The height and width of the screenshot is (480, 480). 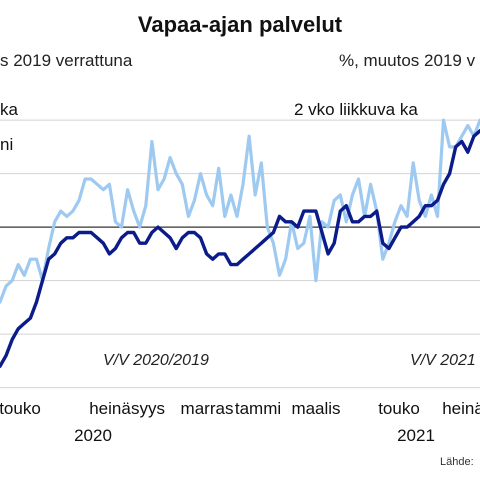 I want to click on x-tick-label: marras, so click(x=207, y=408).